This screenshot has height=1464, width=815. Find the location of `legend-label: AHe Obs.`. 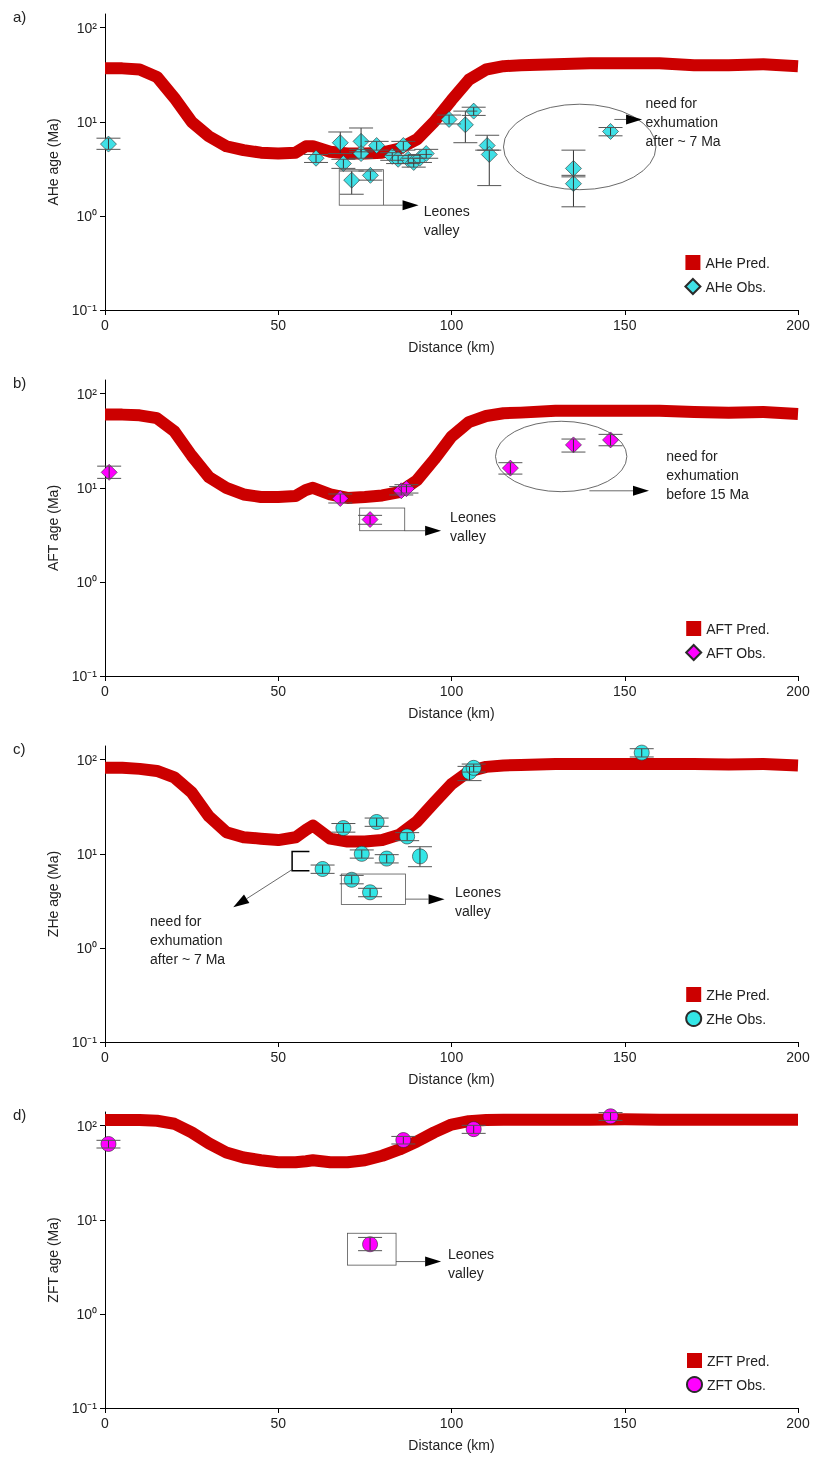

legend-label: AHe Obs. is located at coordinates (736, 286).